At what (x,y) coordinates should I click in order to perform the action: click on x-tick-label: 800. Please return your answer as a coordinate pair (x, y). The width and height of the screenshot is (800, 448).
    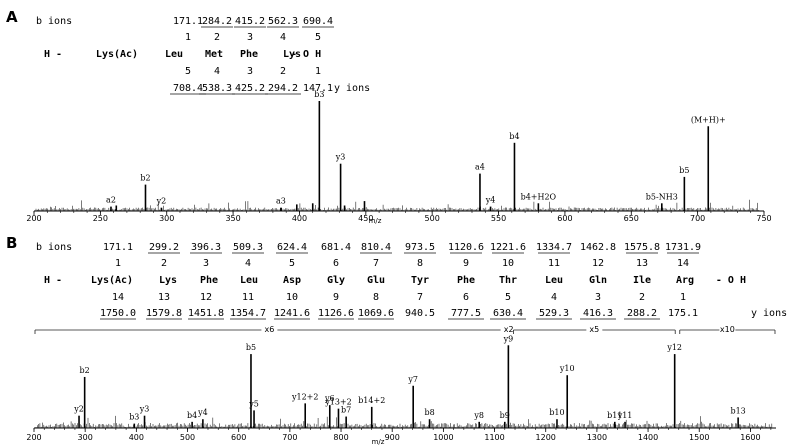
    Looking at the image, I should click on (340, 437).